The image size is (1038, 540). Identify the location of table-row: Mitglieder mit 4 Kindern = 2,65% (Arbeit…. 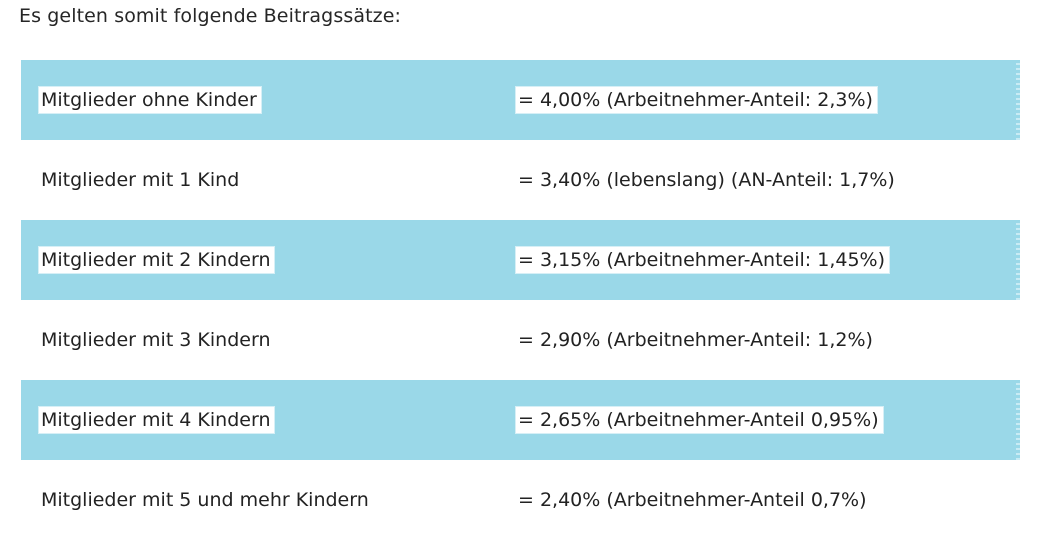
(520, 420).